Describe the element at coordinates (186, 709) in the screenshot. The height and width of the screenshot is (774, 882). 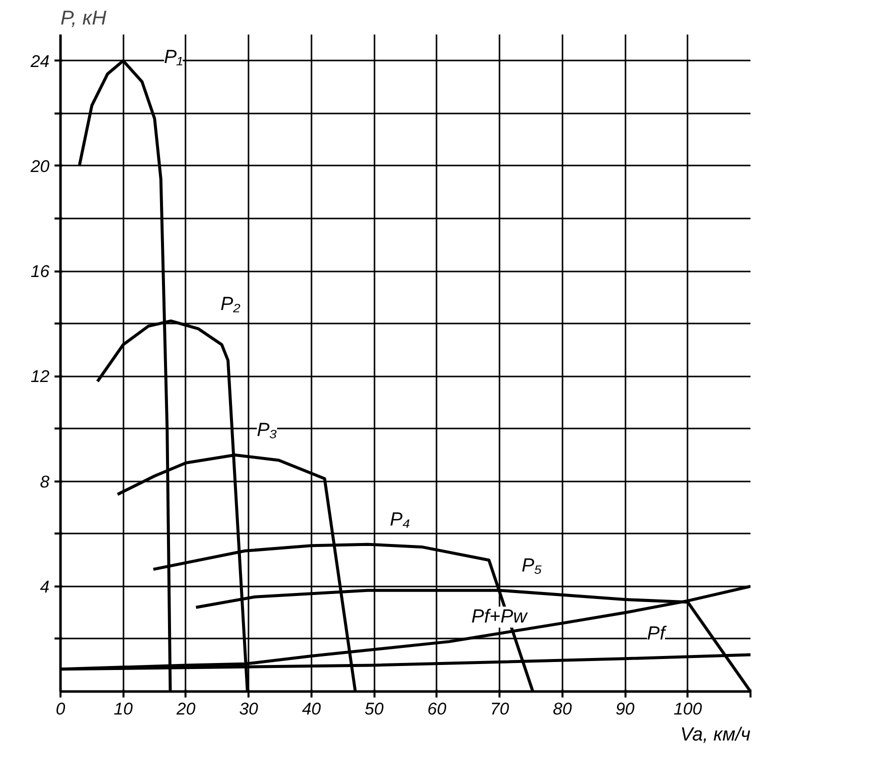
I see `x-tick-label: 20` at that location.